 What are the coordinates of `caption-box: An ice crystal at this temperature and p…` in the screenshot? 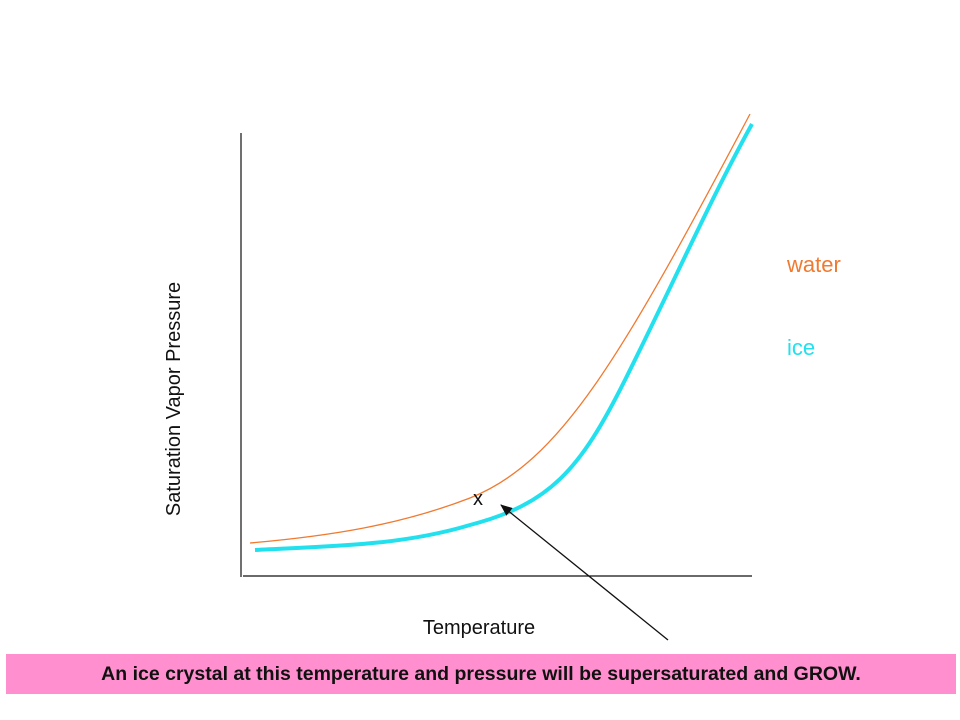 It's located at (481, 674).